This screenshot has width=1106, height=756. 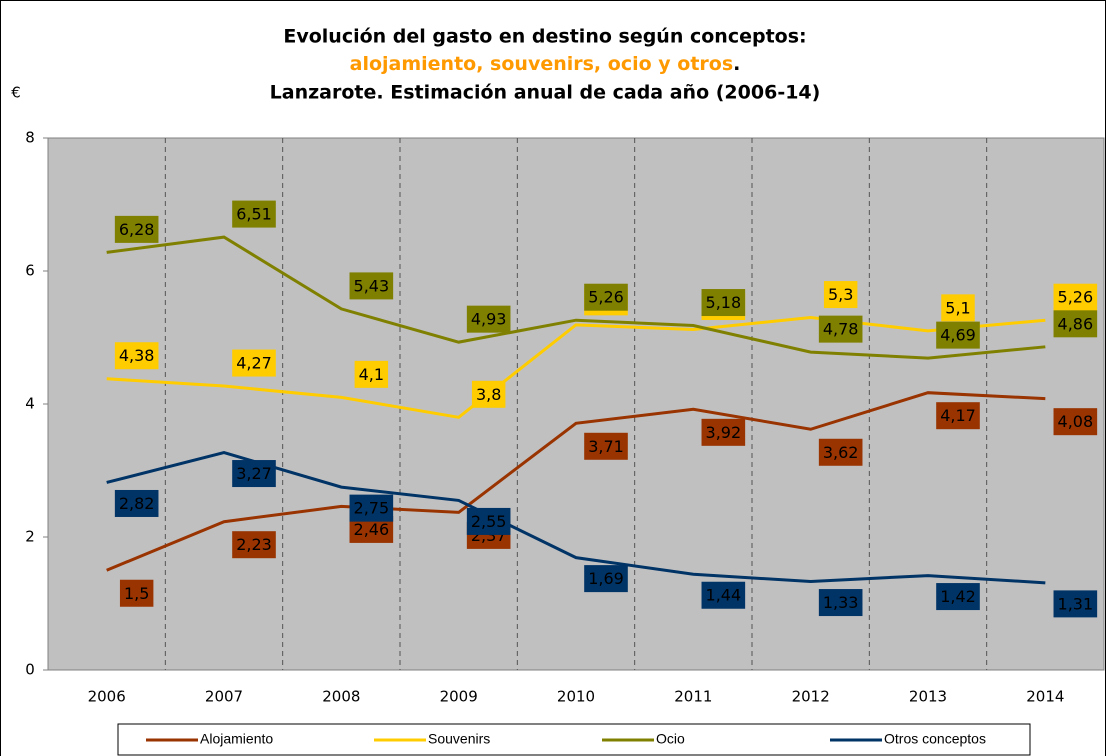 I want to click on legend-label: Souvenirs, so click(x=459, y=739).